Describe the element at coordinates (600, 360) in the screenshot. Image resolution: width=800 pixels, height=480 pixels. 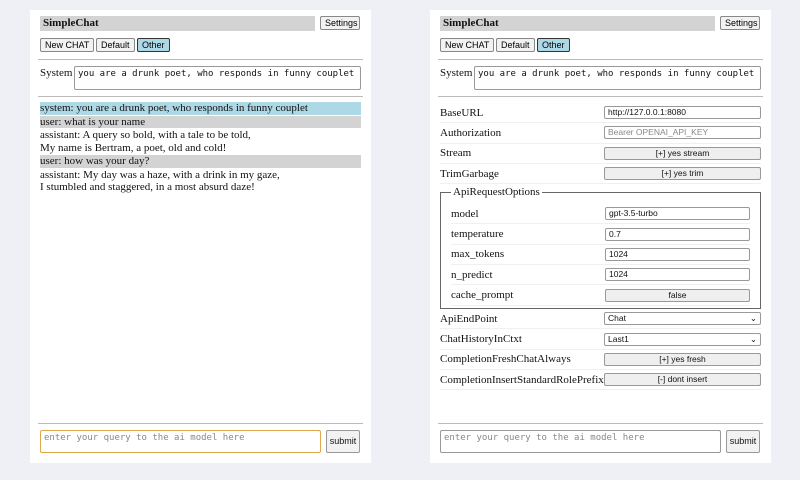
I see `setting-fresh: CompletionFreshChatAlways [+] yes fresh` at that location.